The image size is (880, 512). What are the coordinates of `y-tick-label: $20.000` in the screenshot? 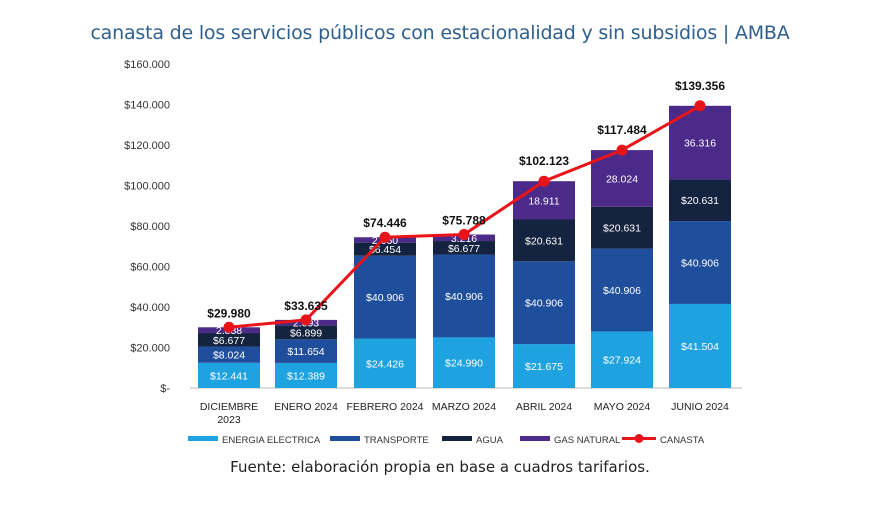 It's located at (150, 349).